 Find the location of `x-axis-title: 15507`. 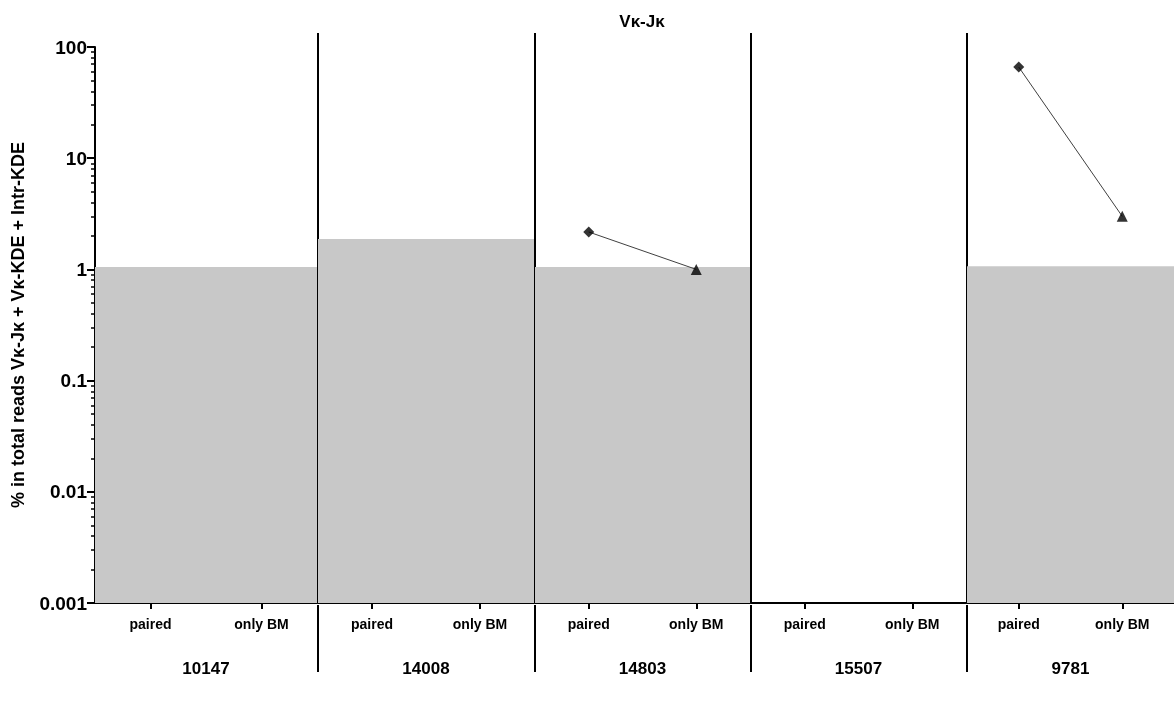

x-axis-title: 15507 is located at coordinates (858, 668).